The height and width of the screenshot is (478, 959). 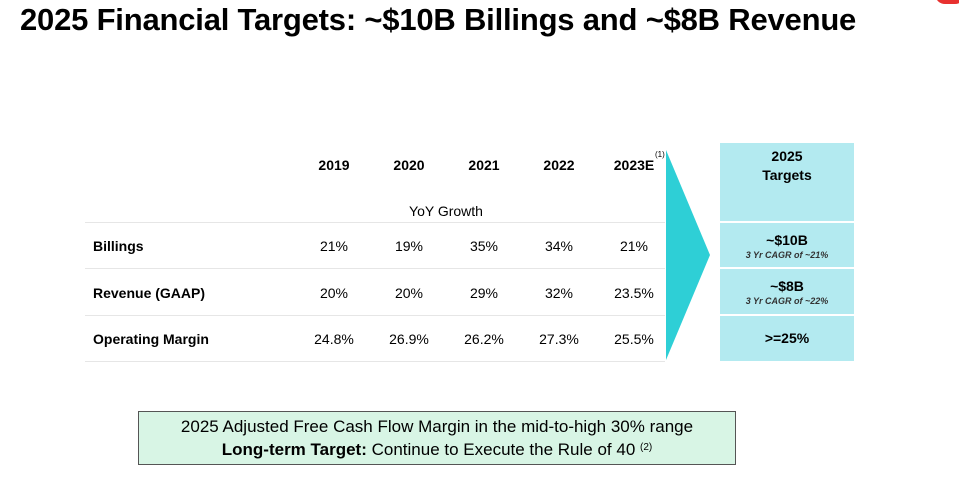 What do you see at coordinates (294, 449) in the screenshot?
I see `long-term-target-label: Long-term Target:` at bounding box center [294, 449].